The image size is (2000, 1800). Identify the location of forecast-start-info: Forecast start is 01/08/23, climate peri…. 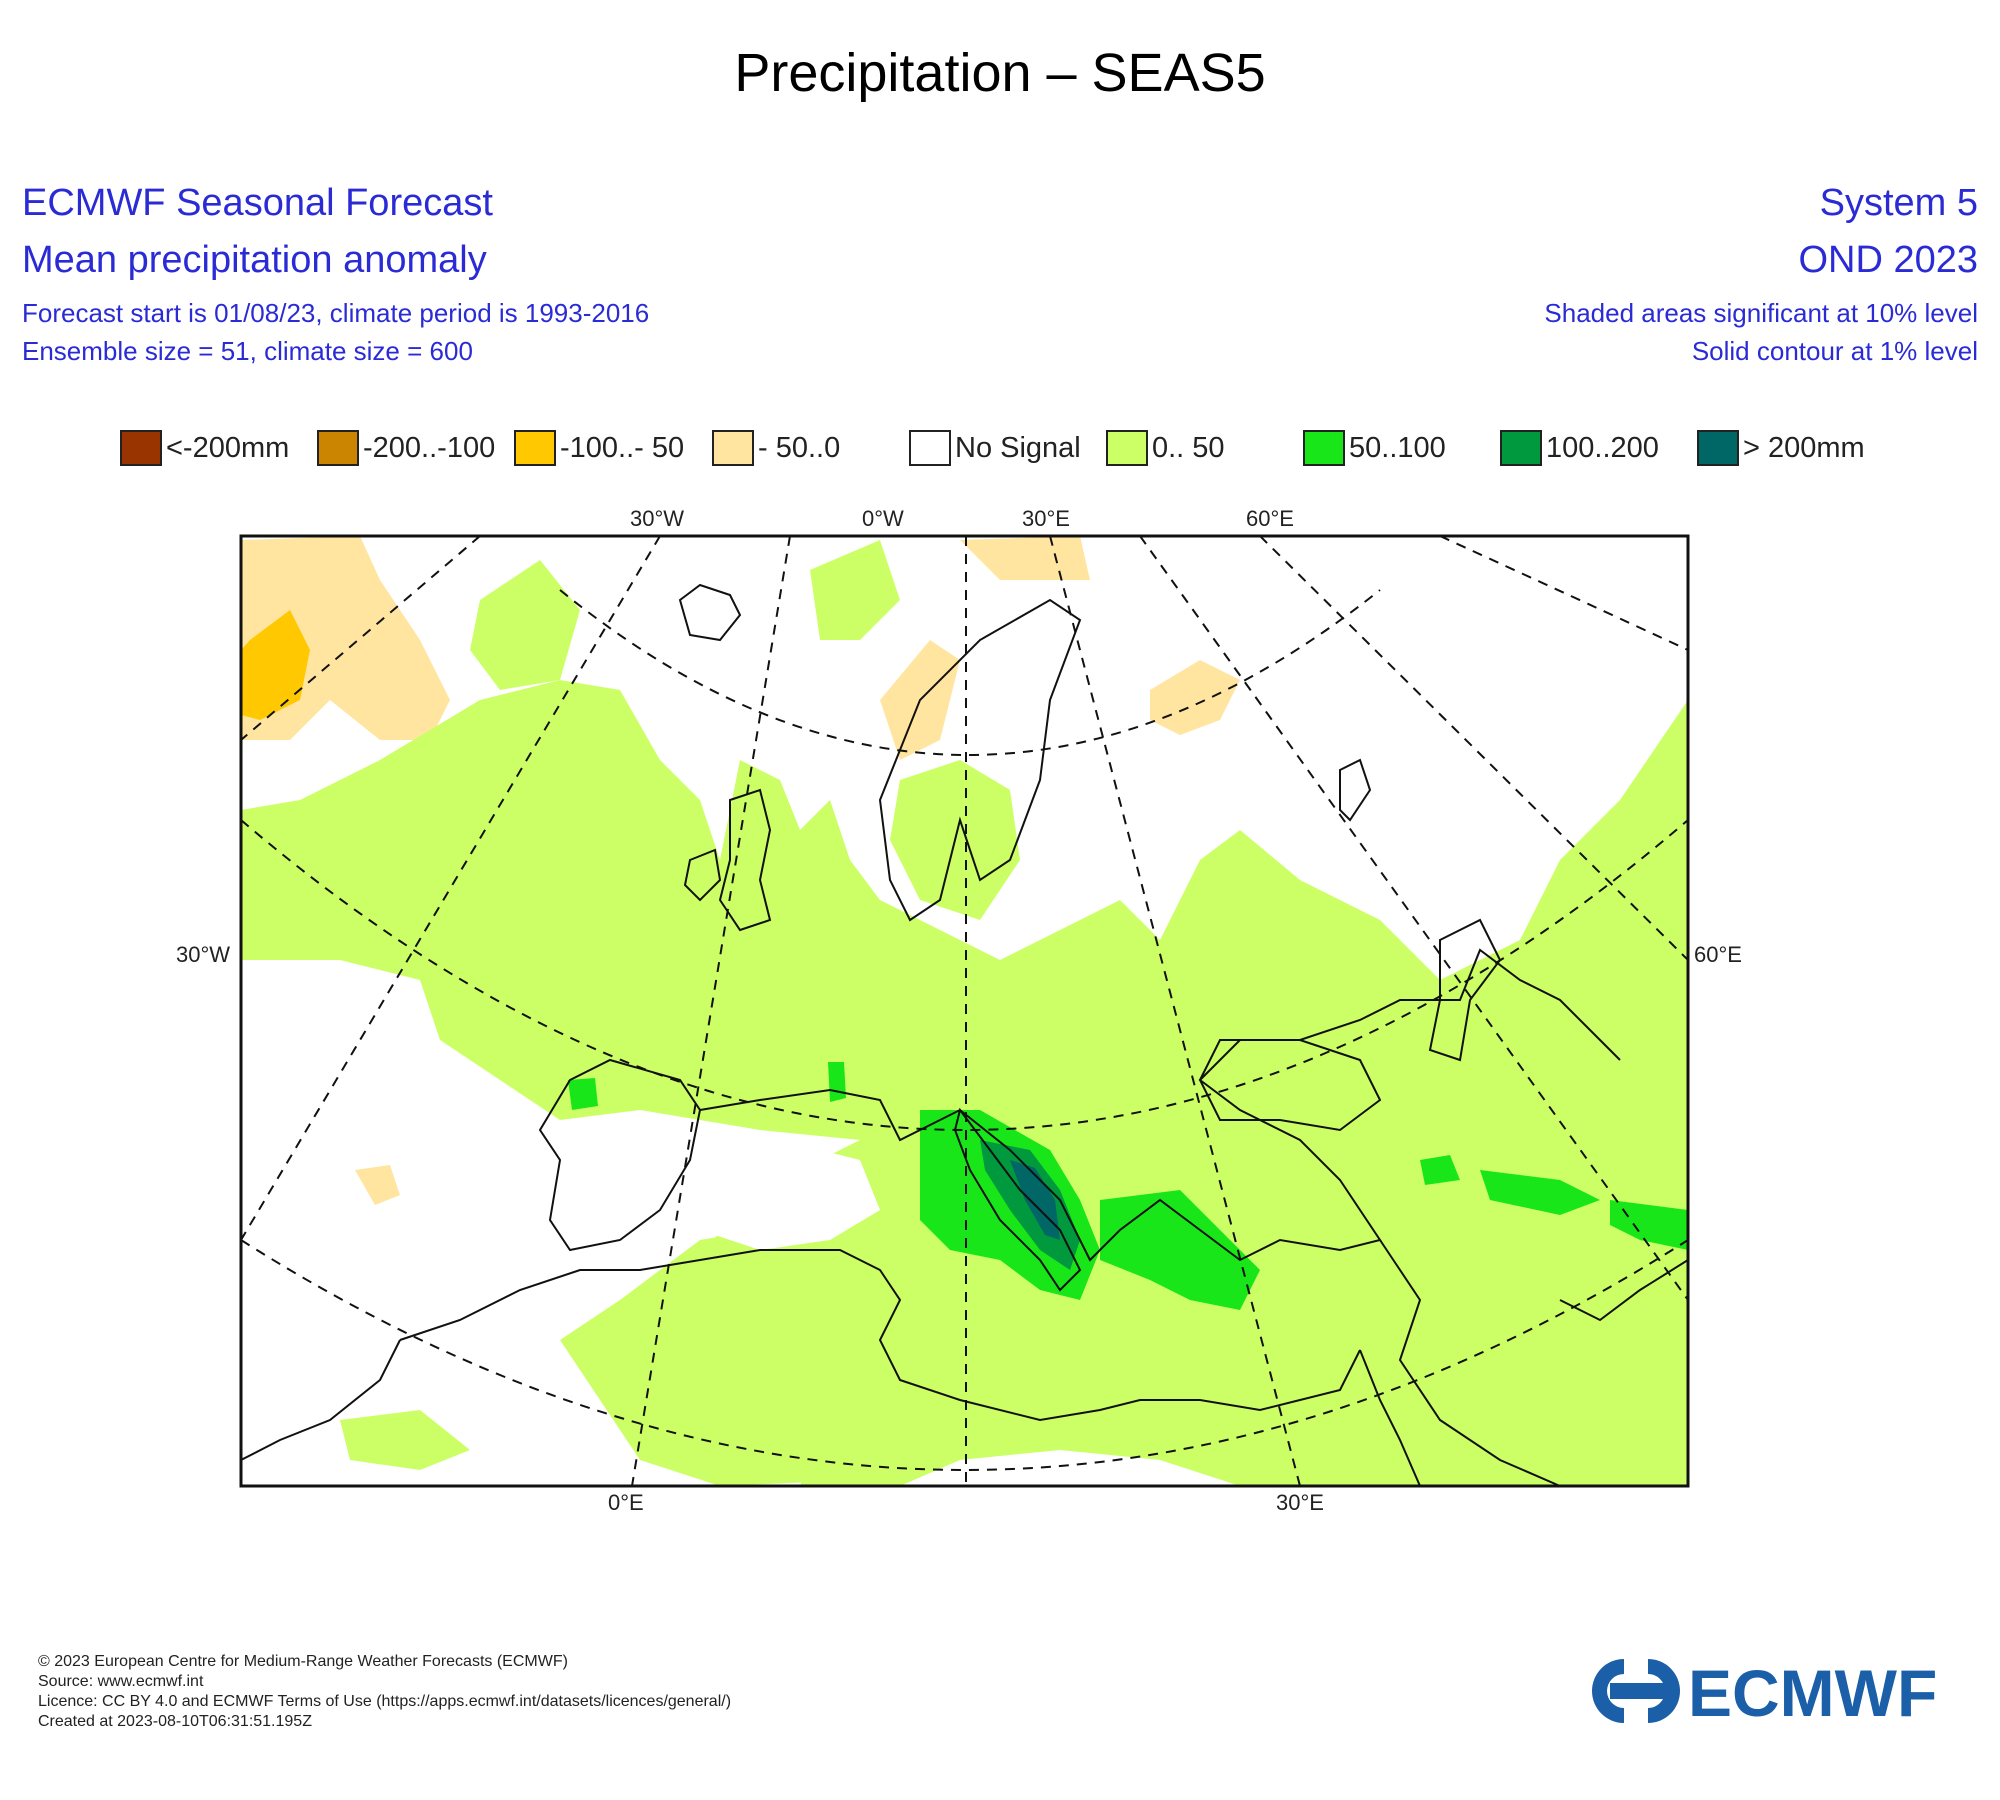
(336, 313).